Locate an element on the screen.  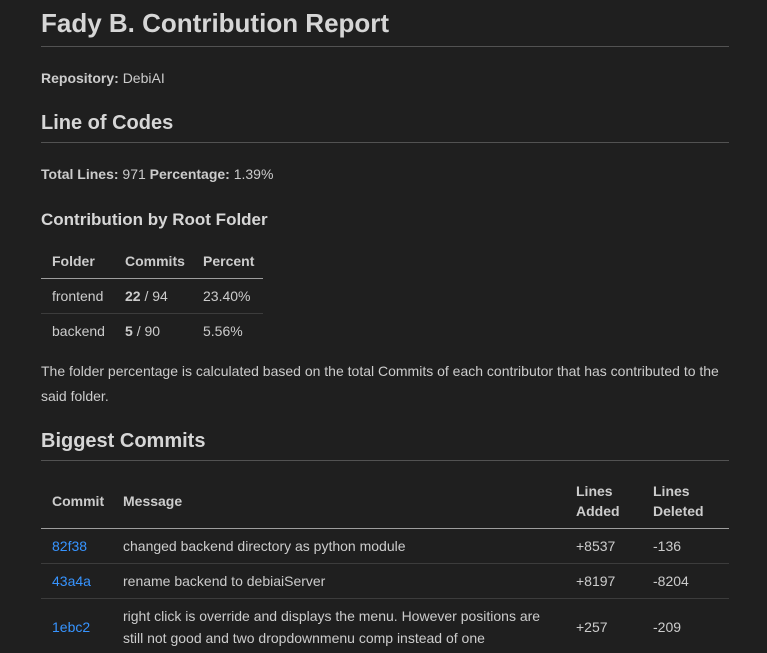
table-row: frontend 22 / 94 23.40% is located at coordinates (152, 296).